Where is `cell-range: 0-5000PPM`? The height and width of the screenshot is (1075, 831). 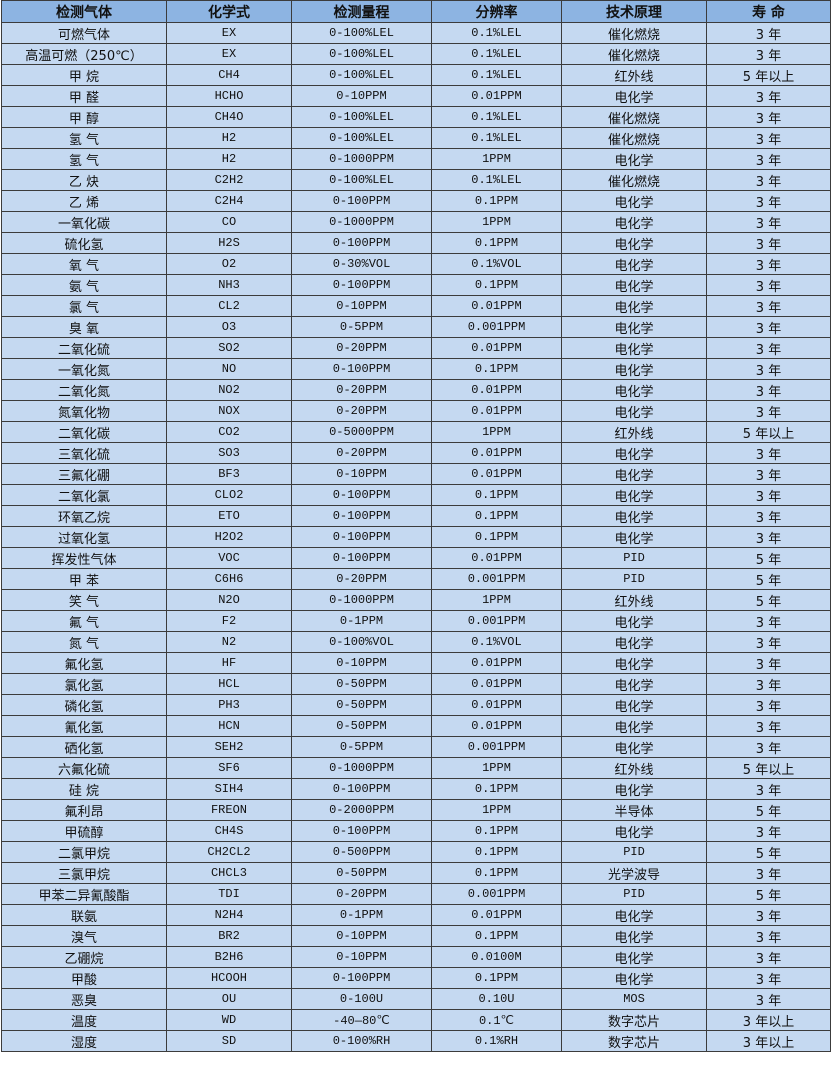
cell-range: 0-5000PPM is located at coordinates (361, 432).